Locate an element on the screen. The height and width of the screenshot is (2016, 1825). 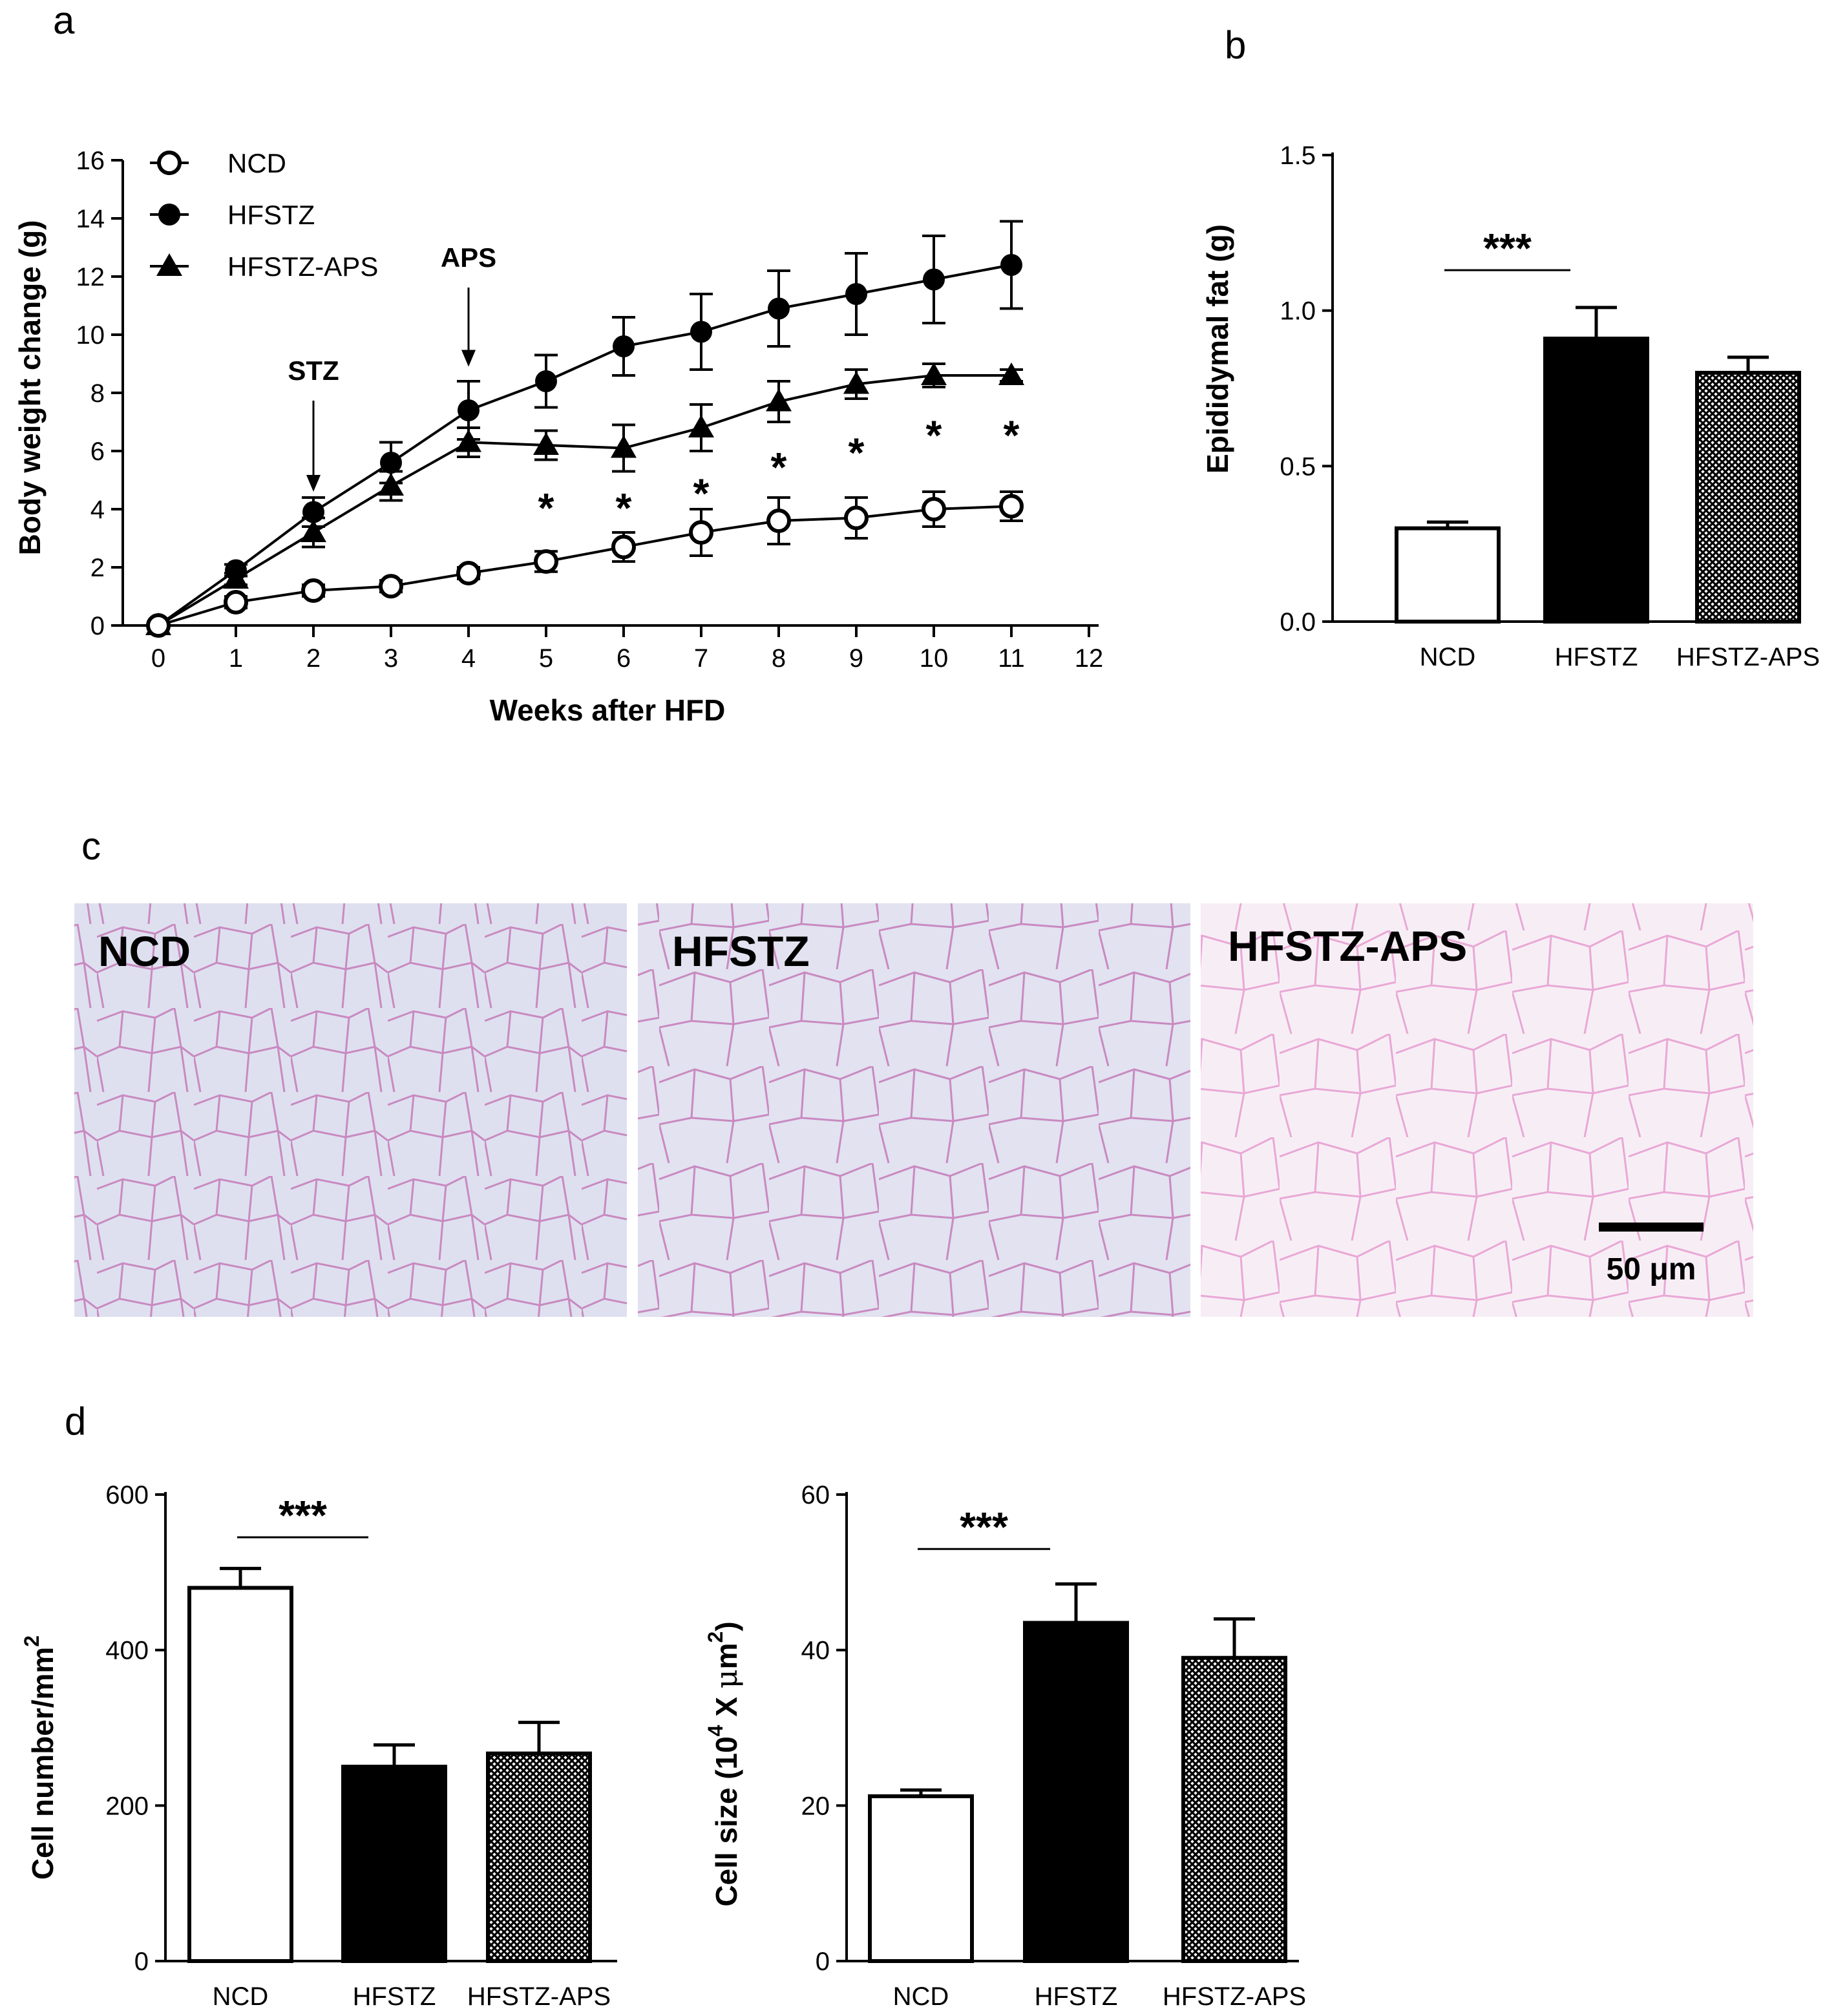
y-tick-label: 8 is located at coordinates (97, 394).